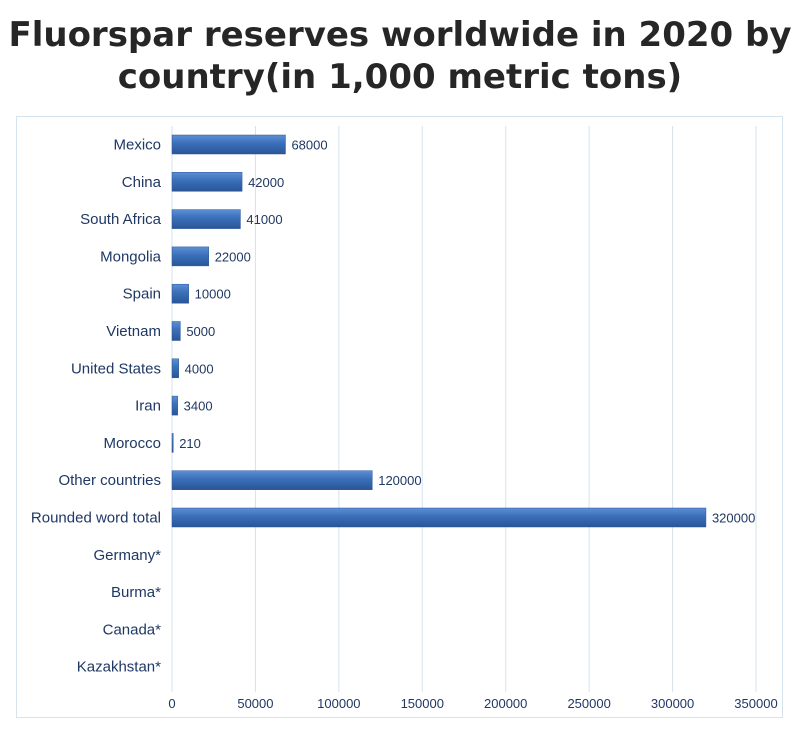 Image resolution: width=800 pixels, height=734 pixels. Describe the element at coordinates (200, 331) in the screenshot. I see `data-label: 5000` at that location.